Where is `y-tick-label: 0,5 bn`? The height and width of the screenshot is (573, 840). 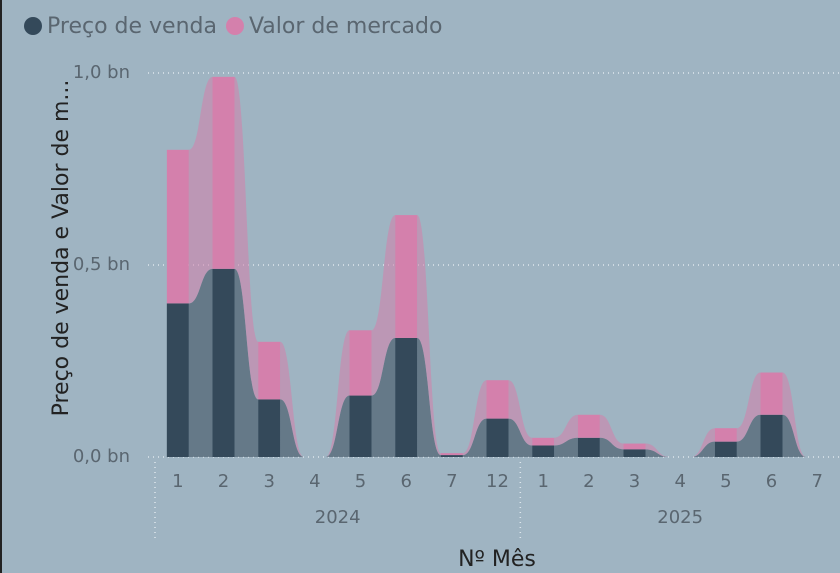 y-tick-label: 0,5 bn is located at coordinates (101, 264).